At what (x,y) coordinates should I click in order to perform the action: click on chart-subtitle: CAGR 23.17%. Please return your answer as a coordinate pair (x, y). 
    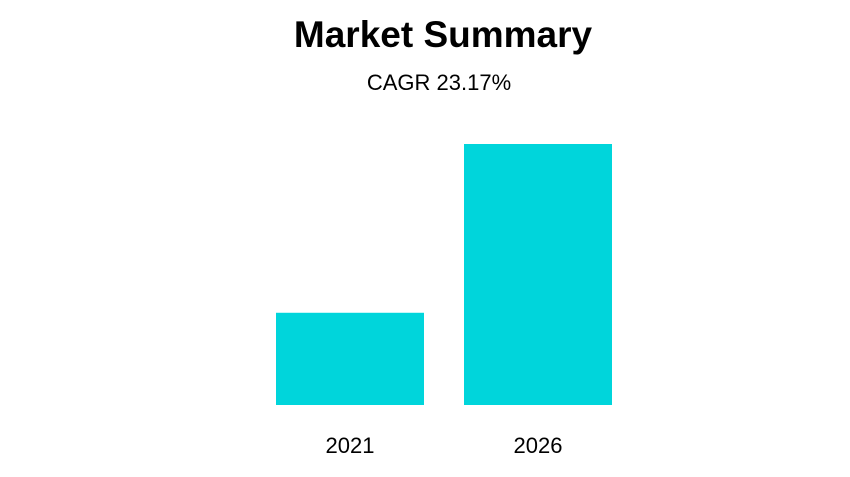
    Looking at the image, I should click on (439, 82).